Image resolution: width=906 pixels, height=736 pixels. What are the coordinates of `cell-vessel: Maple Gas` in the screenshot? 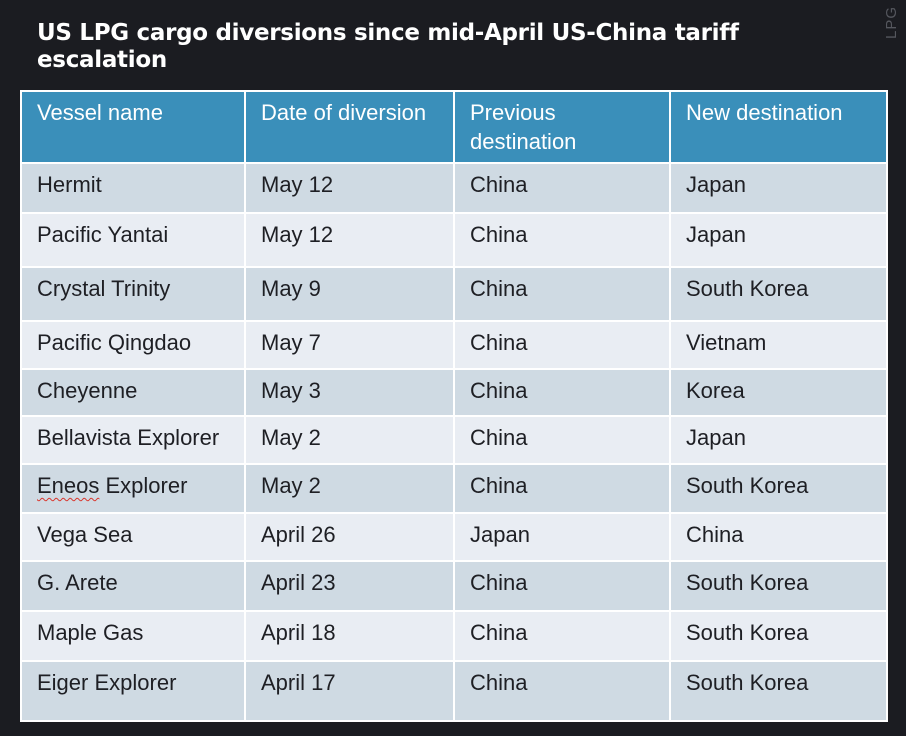 It's located at (133, 636).